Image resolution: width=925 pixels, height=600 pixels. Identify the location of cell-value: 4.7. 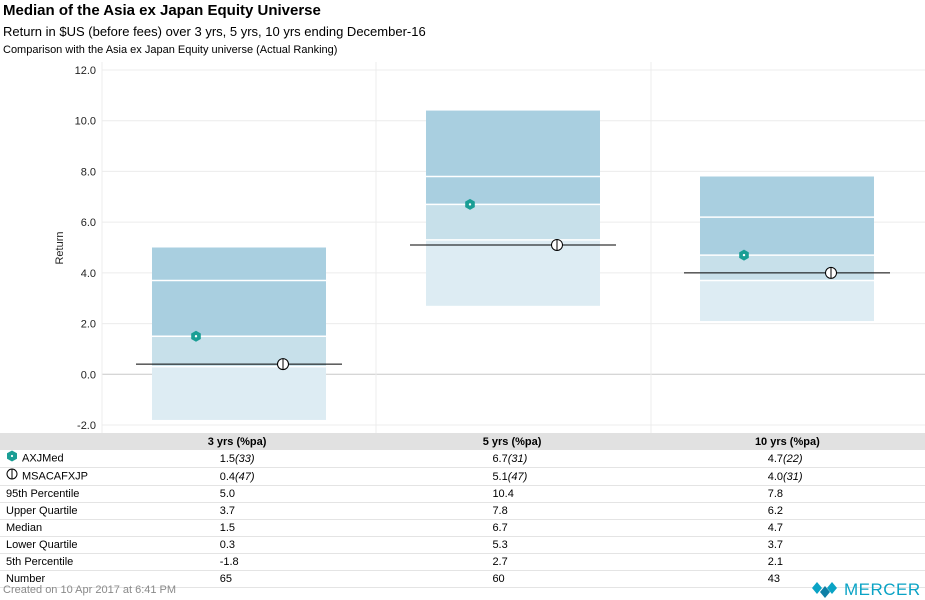
(775, 528).